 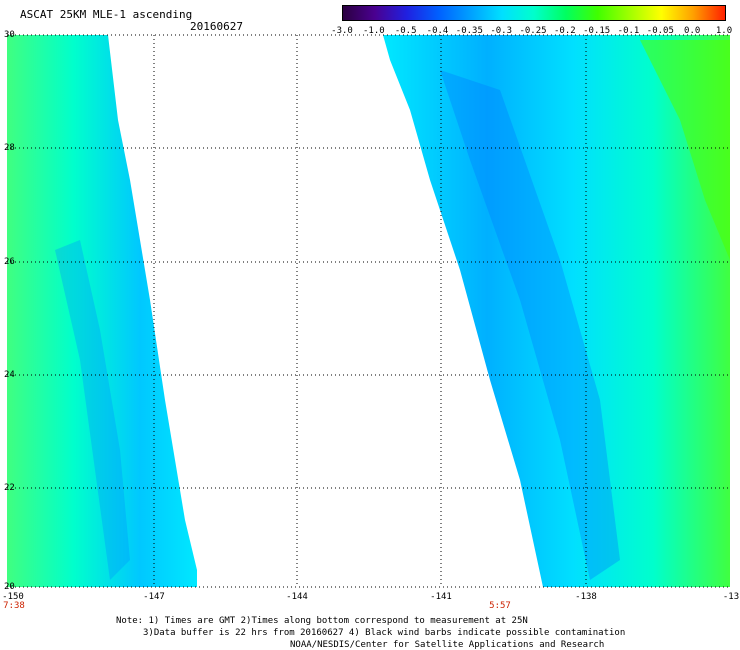 What do you see at coordinates (297, 597) in the screenshot?
I see `longitude-label: -144` at bounding box center [297, 597].